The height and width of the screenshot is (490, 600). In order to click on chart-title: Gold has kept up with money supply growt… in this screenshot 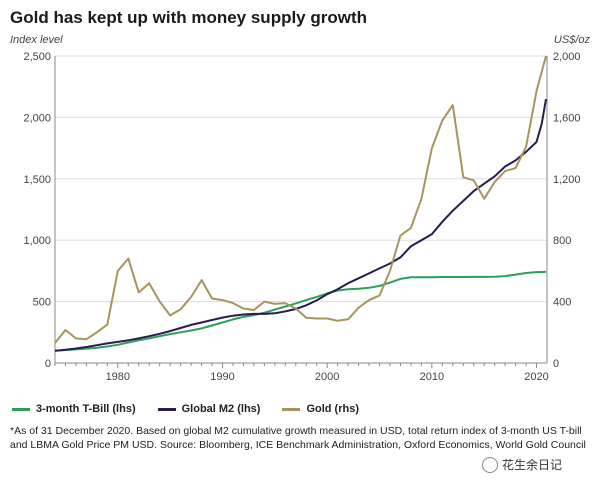, I will do `click(189, 17)`.